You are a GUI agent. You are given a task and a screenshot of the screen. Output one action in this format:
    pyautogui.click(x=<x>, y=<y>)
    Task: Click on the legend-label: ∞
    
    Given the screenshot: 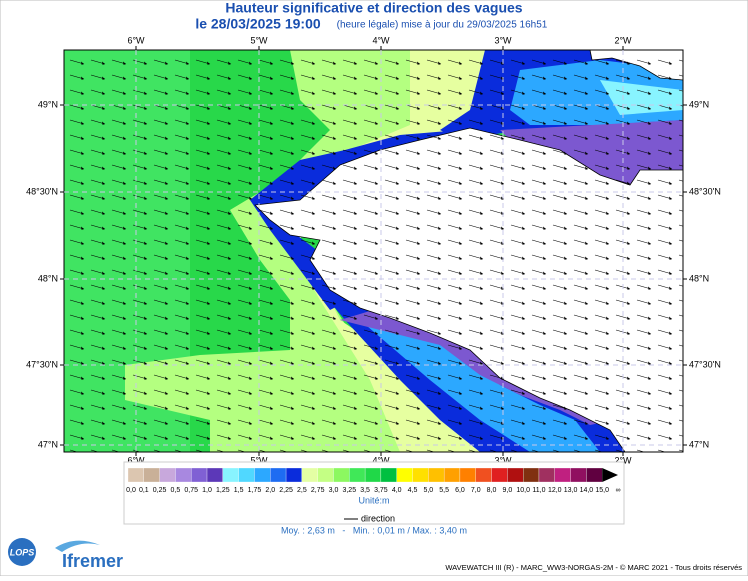 What is the action you would take?
    pyautogui.click(x=618, y=490)
    